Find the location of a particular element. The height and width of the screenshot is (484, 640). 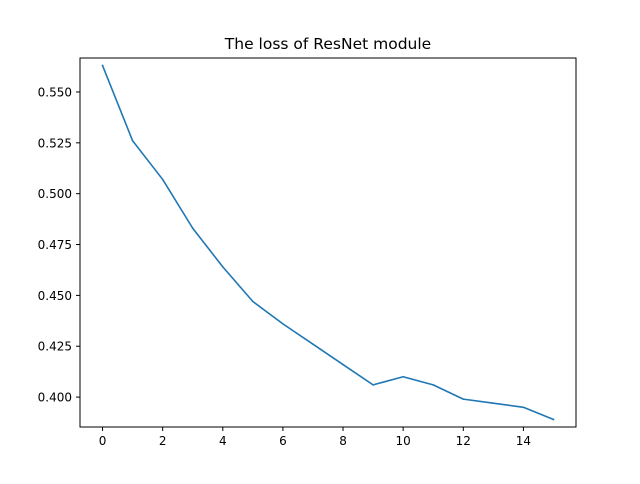

y-axis-ticks: 0.400 0.425 0.450 0.475 0.500 0.525 0.550 is located at coordinates (59, 245).